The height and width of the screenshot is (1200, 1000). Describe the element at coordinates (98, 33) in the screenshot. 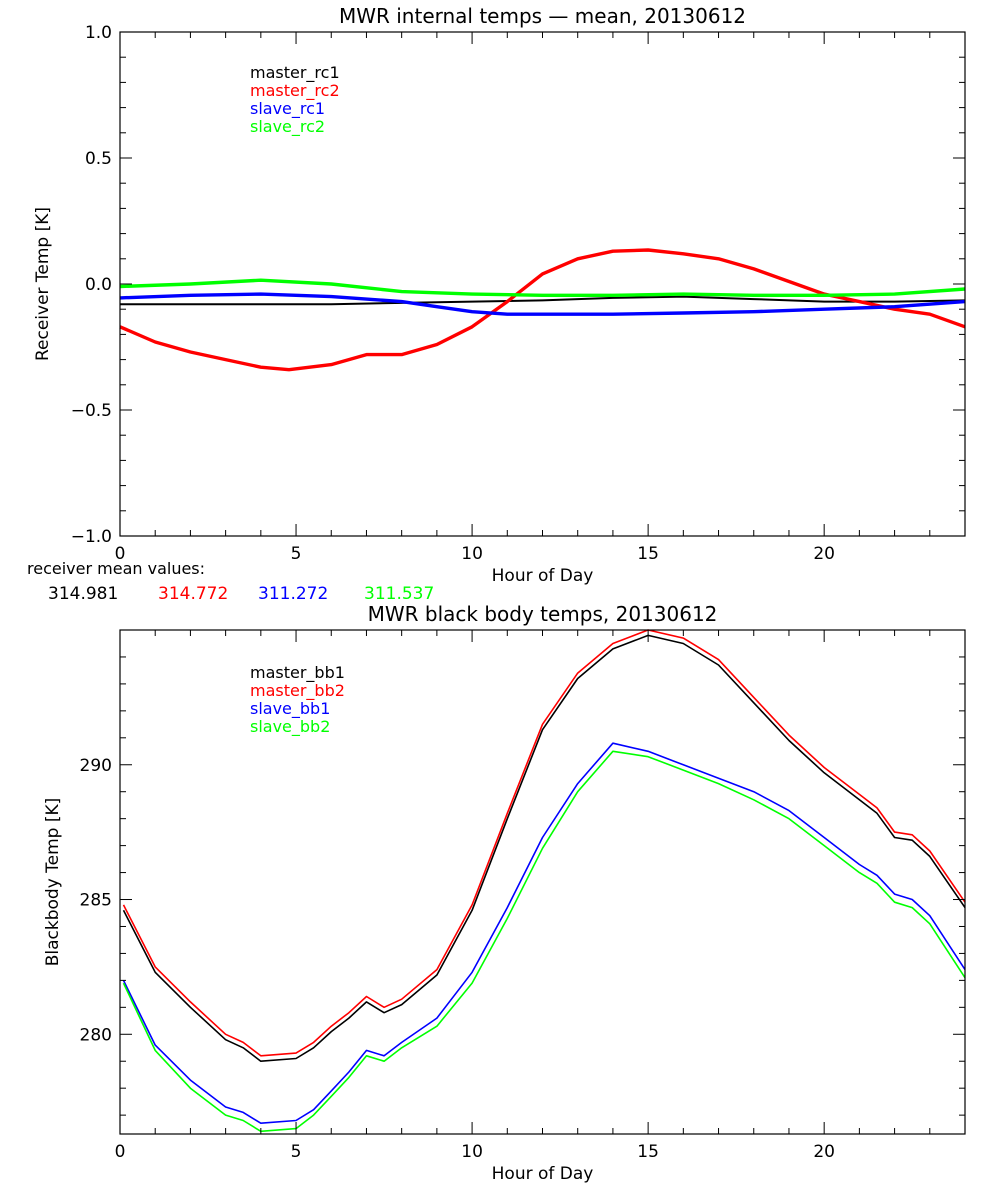

I see `y-tick-label: 1.0` at that location.